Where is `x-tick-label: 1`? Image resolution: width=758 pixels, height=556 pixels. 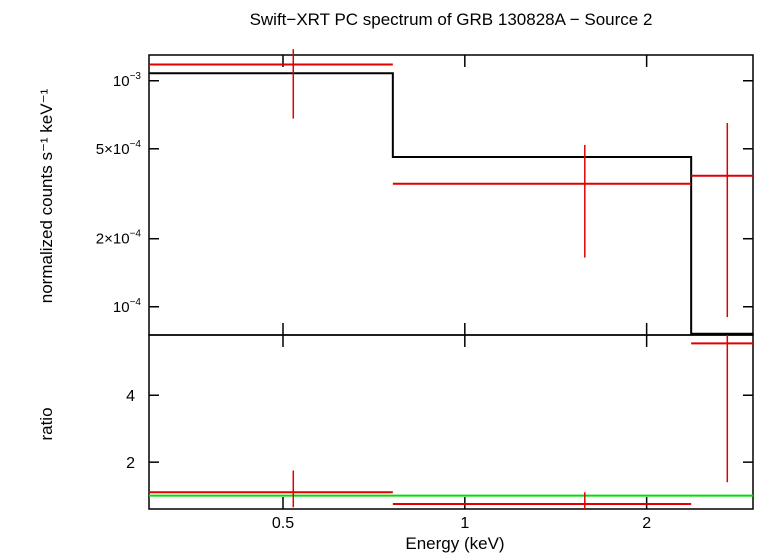
x-tick-label: 1 is located at coordinates (464, 523).